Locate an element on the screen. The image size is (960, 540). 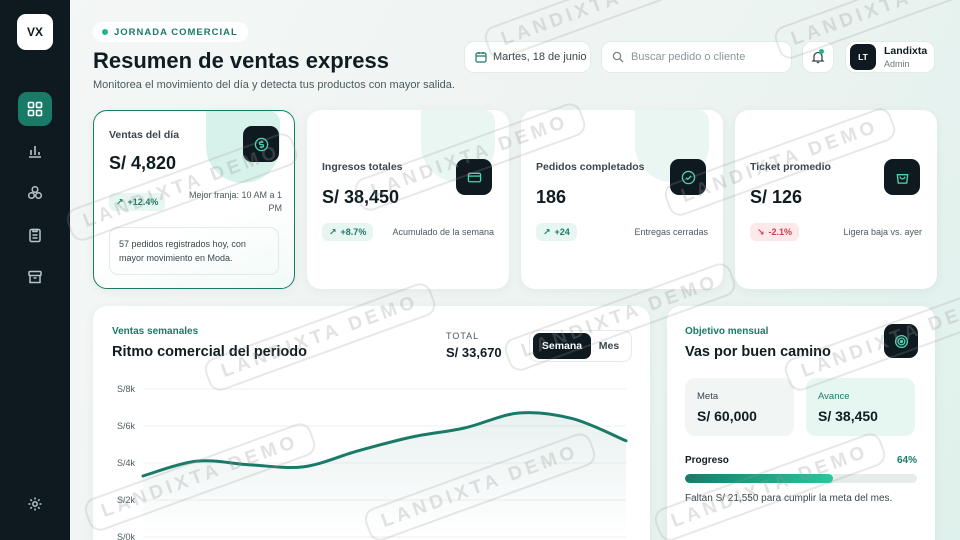
bar-chart-icon is located at coordinates (35, 152).